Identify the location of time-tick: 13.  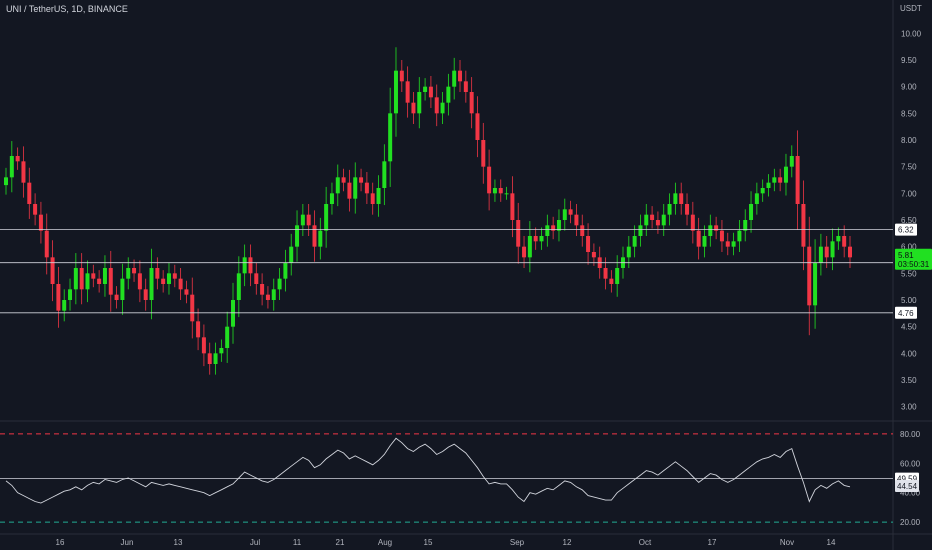
(178, 542).